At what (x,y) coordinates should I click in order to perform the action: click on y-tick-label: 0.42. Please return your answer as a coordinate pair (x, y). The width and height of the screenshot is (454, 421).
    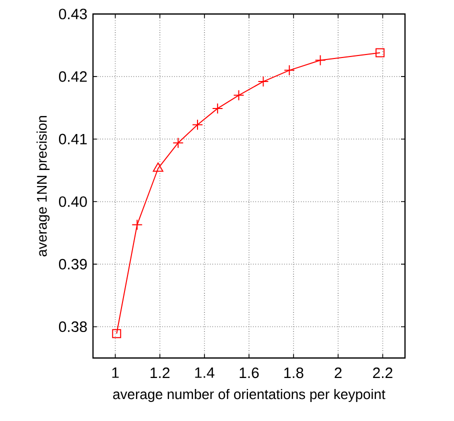
    Looking at the image, I should click on (72, 76).